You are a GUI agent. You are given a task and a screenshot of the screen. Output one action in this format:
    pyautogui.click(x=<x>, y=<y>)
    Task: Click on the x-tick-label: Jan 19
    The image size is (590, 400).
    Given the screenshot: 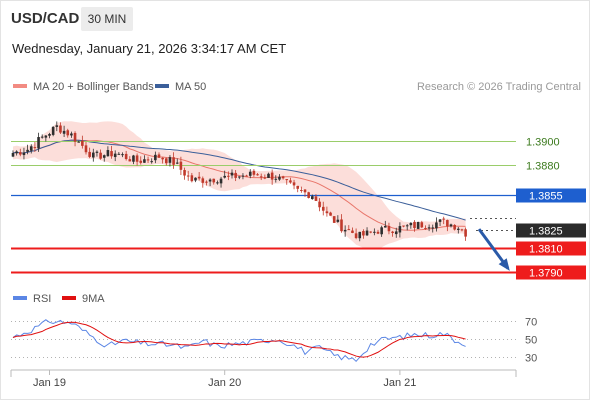 What is the action you would take?
    pyautogui.click(x=49, y=383)
    